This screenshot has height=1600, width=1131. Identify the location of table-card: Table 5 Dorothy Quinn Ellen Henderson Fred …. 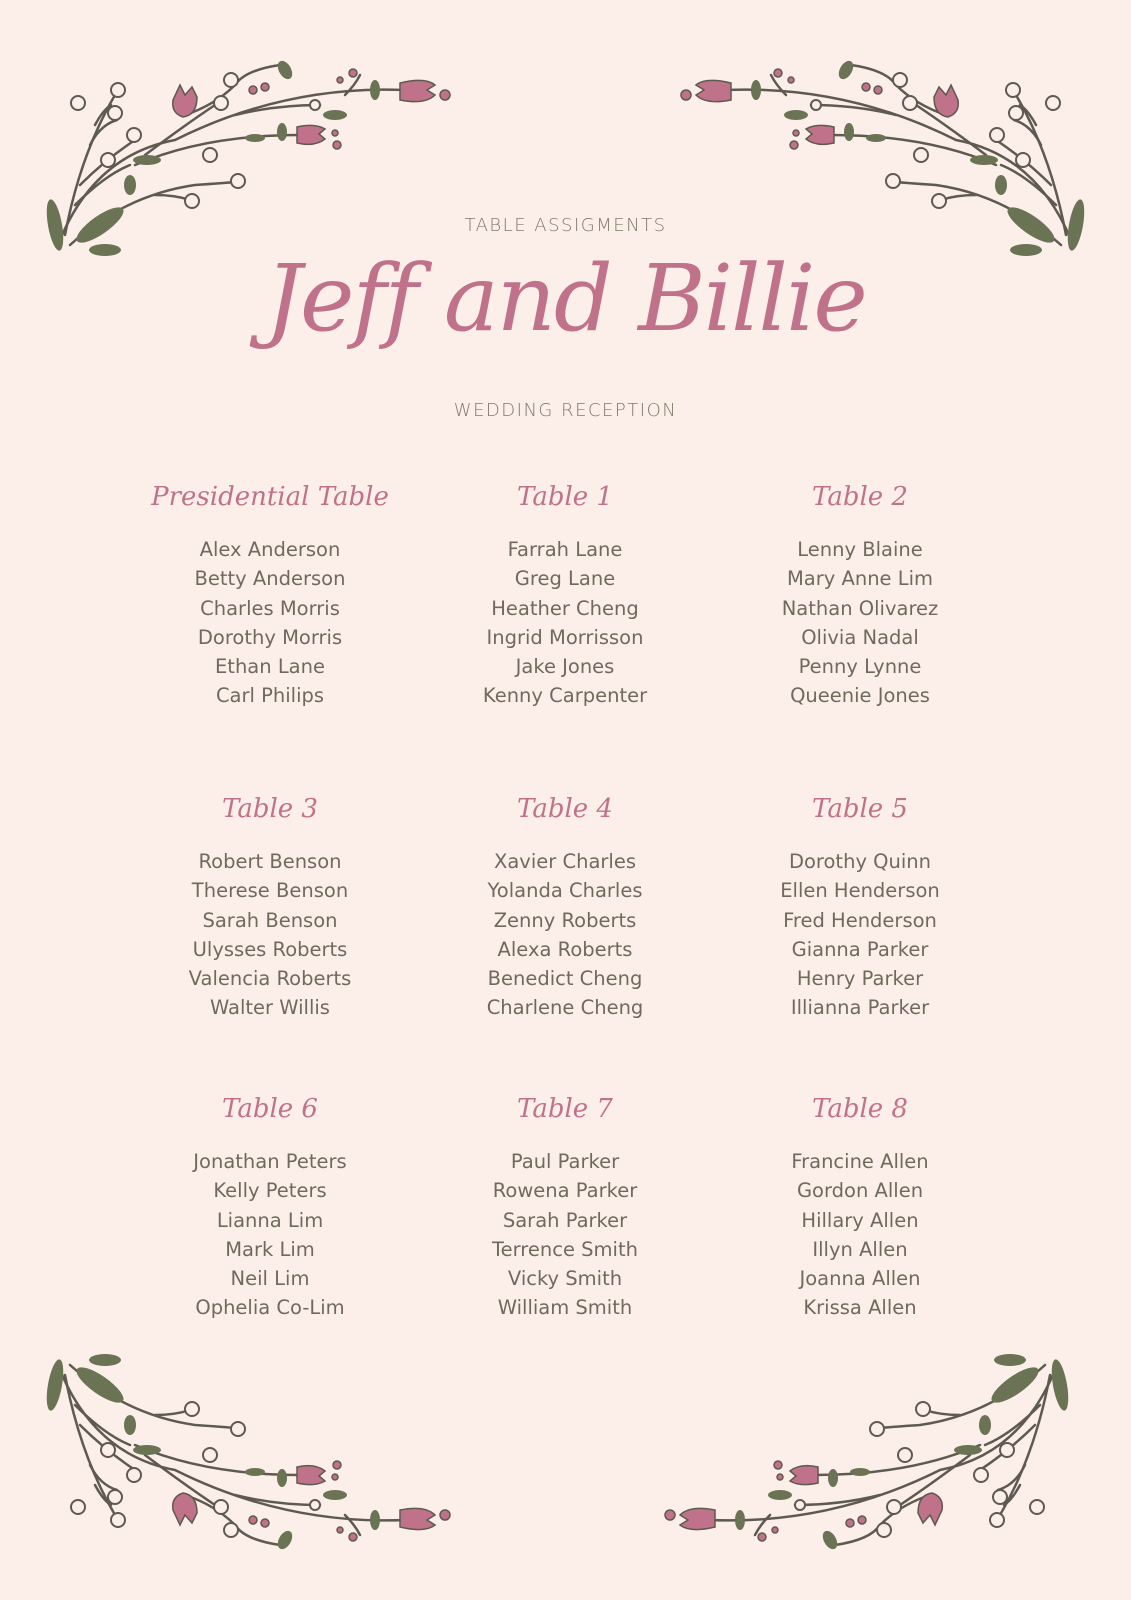
(860, 906).